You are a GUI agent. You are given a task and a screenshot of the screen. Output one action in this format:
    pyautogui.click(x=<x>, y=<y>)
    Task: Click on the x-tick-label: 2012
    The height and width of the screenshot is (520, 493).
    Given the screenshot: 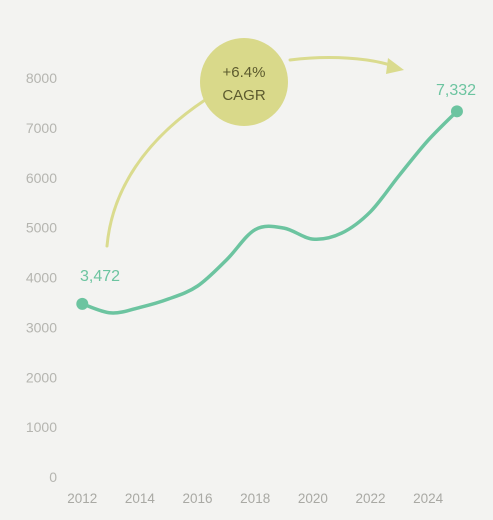 What is the action you would take?
    pyautogui.click(x=82, y=498)
    